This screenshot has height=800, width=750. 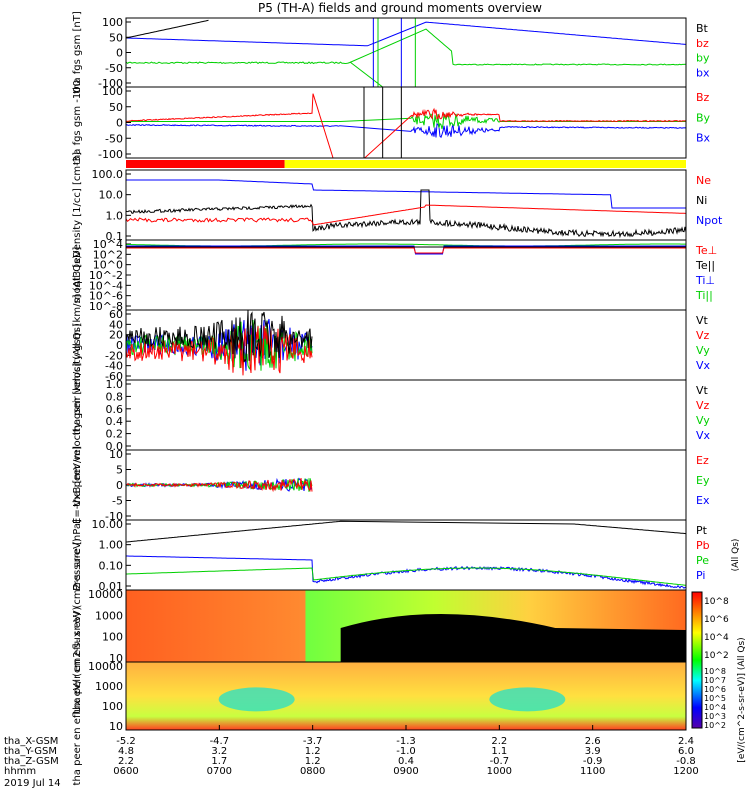 I want to click on spectrogram-peer, so click(x=406, y=696).